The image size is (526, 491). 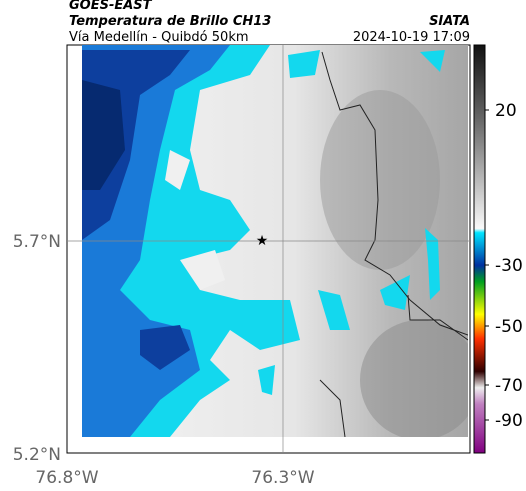 I want to click on satellite-title: GOES-EAST, so click(x=111, y=6).